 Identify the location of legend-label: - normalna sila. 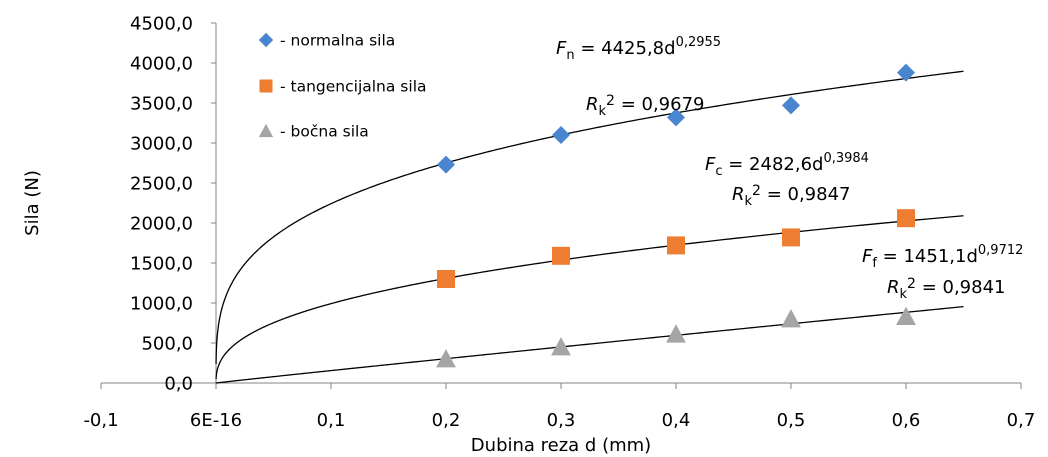
(337, 41).